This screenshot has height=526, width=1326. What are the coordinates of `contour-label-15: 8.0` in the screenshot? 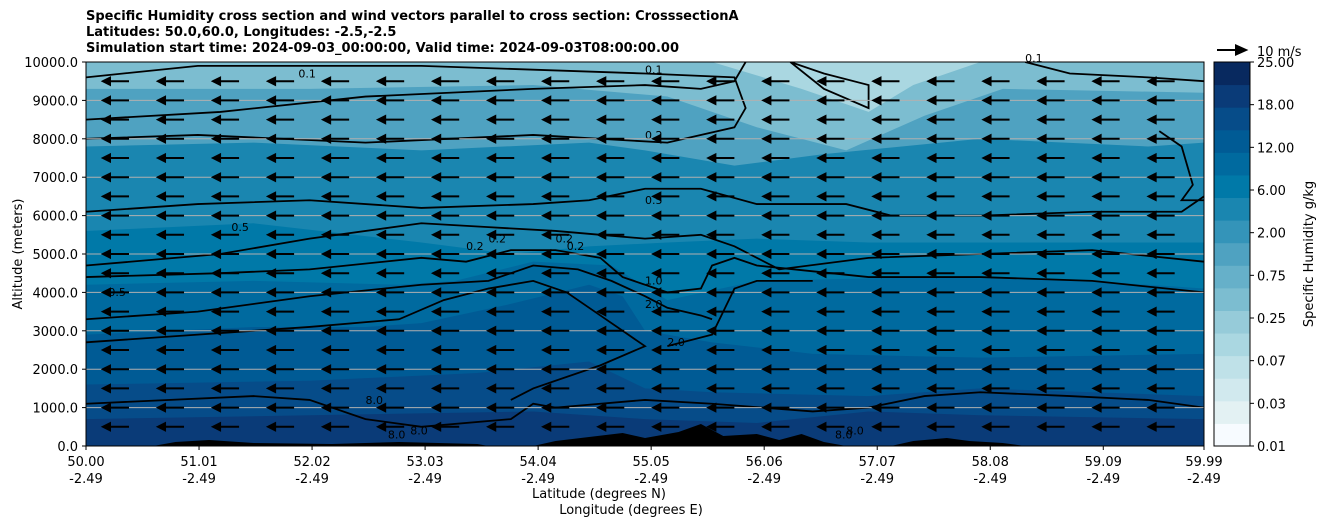 It's located at (397, 434).